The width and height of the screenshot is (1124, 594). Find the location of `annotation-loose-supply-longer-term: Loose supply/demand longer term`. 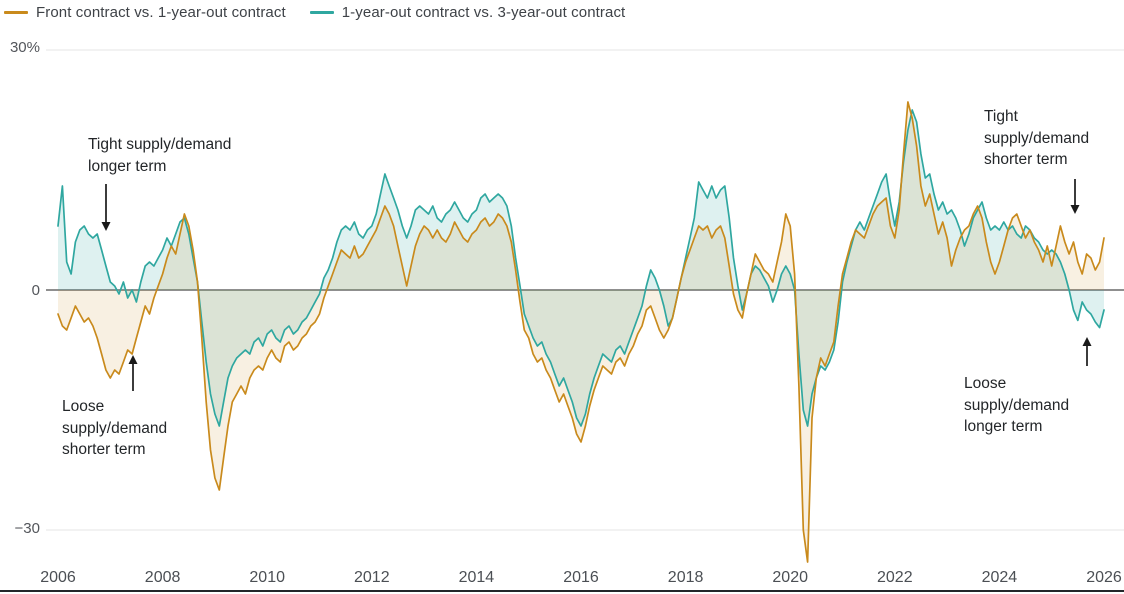

annotation-loose-supply-longer-term: Loose supply/demand longer term is located at coordinates (1017, 405).